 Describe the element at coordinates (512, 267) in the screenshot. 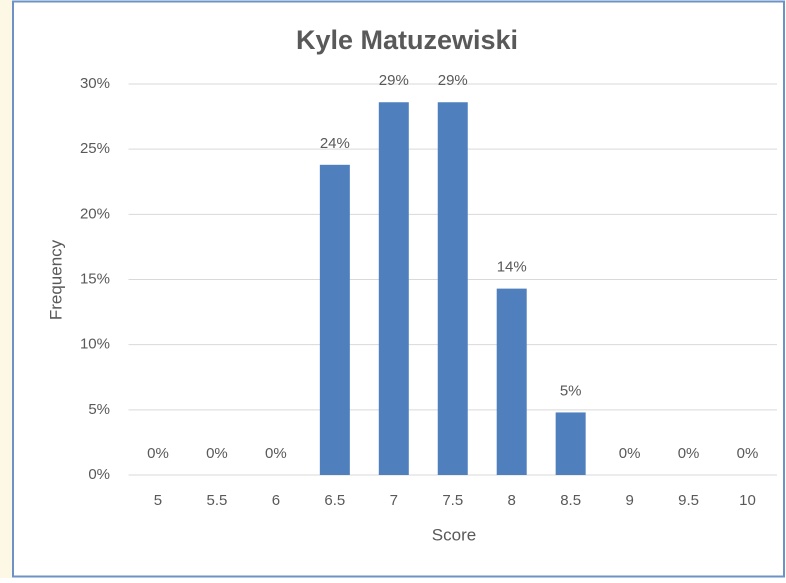

I see `data-label: 14%` at that location.